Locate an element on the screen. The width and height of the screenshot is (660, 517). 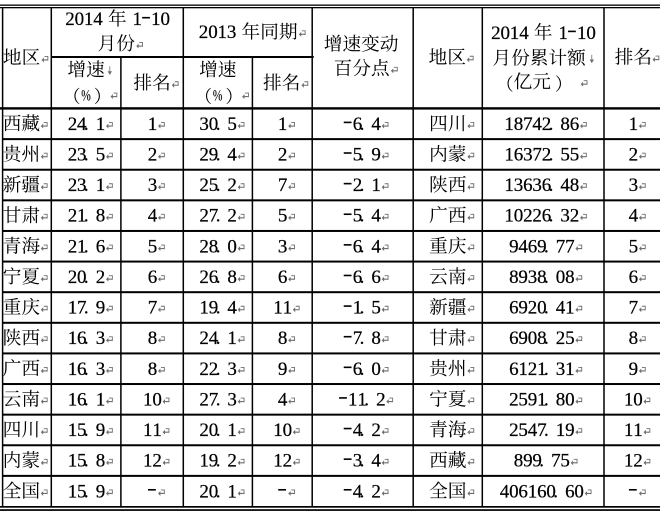
svg-text: 6908.25 is located at coordinates (541, 338).